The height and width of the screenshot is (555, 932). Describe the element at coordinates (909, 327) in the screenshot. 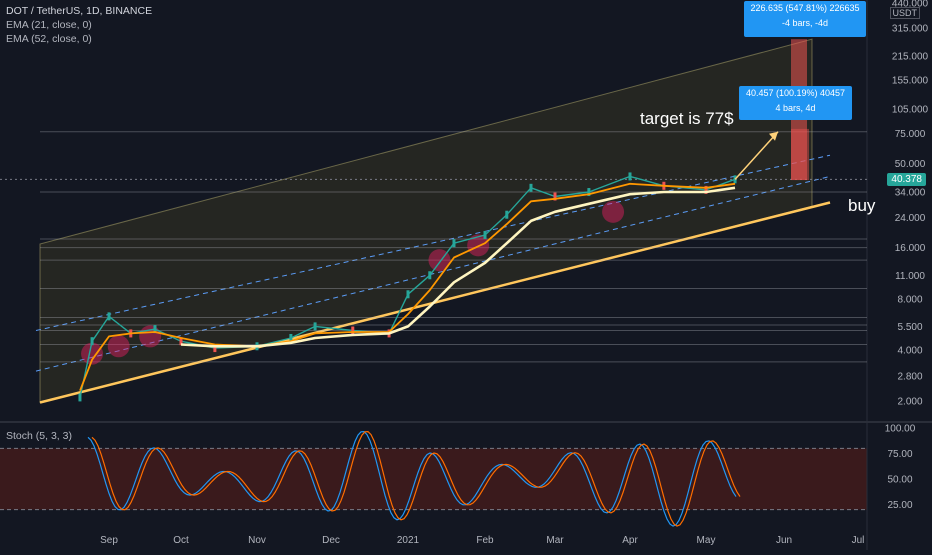

I see `y-tick-12: 5.500` at that location.